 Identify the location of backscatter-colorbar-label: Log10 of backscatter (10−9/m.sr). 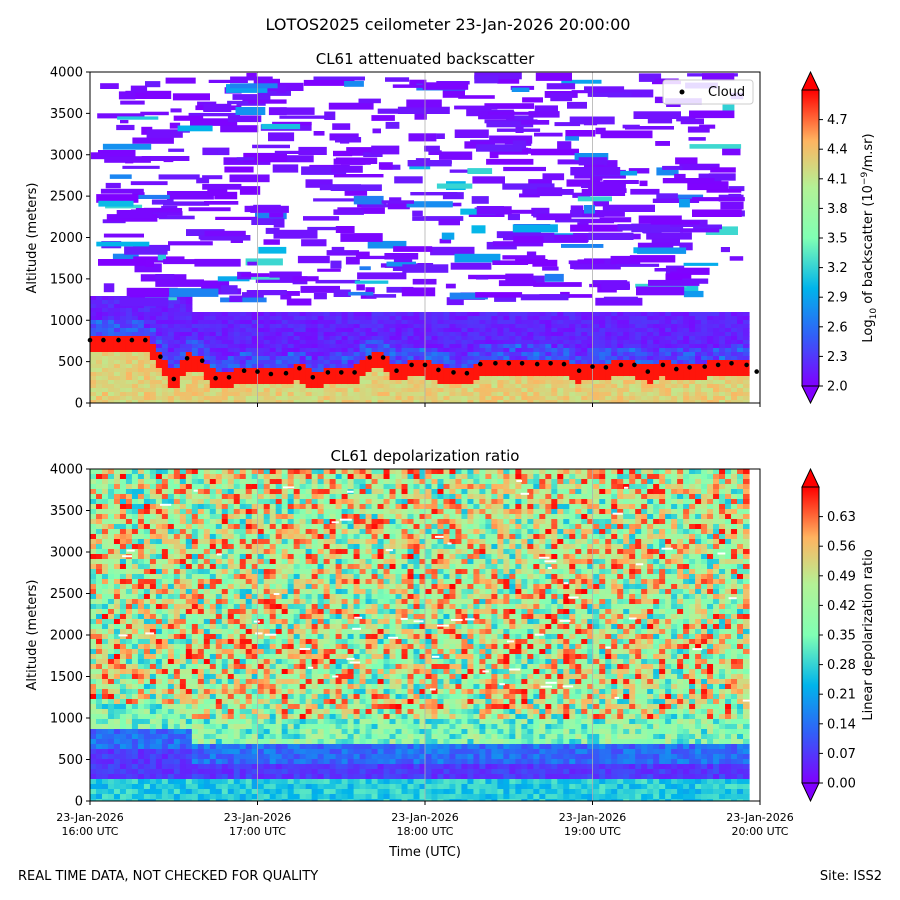
(869, 237).